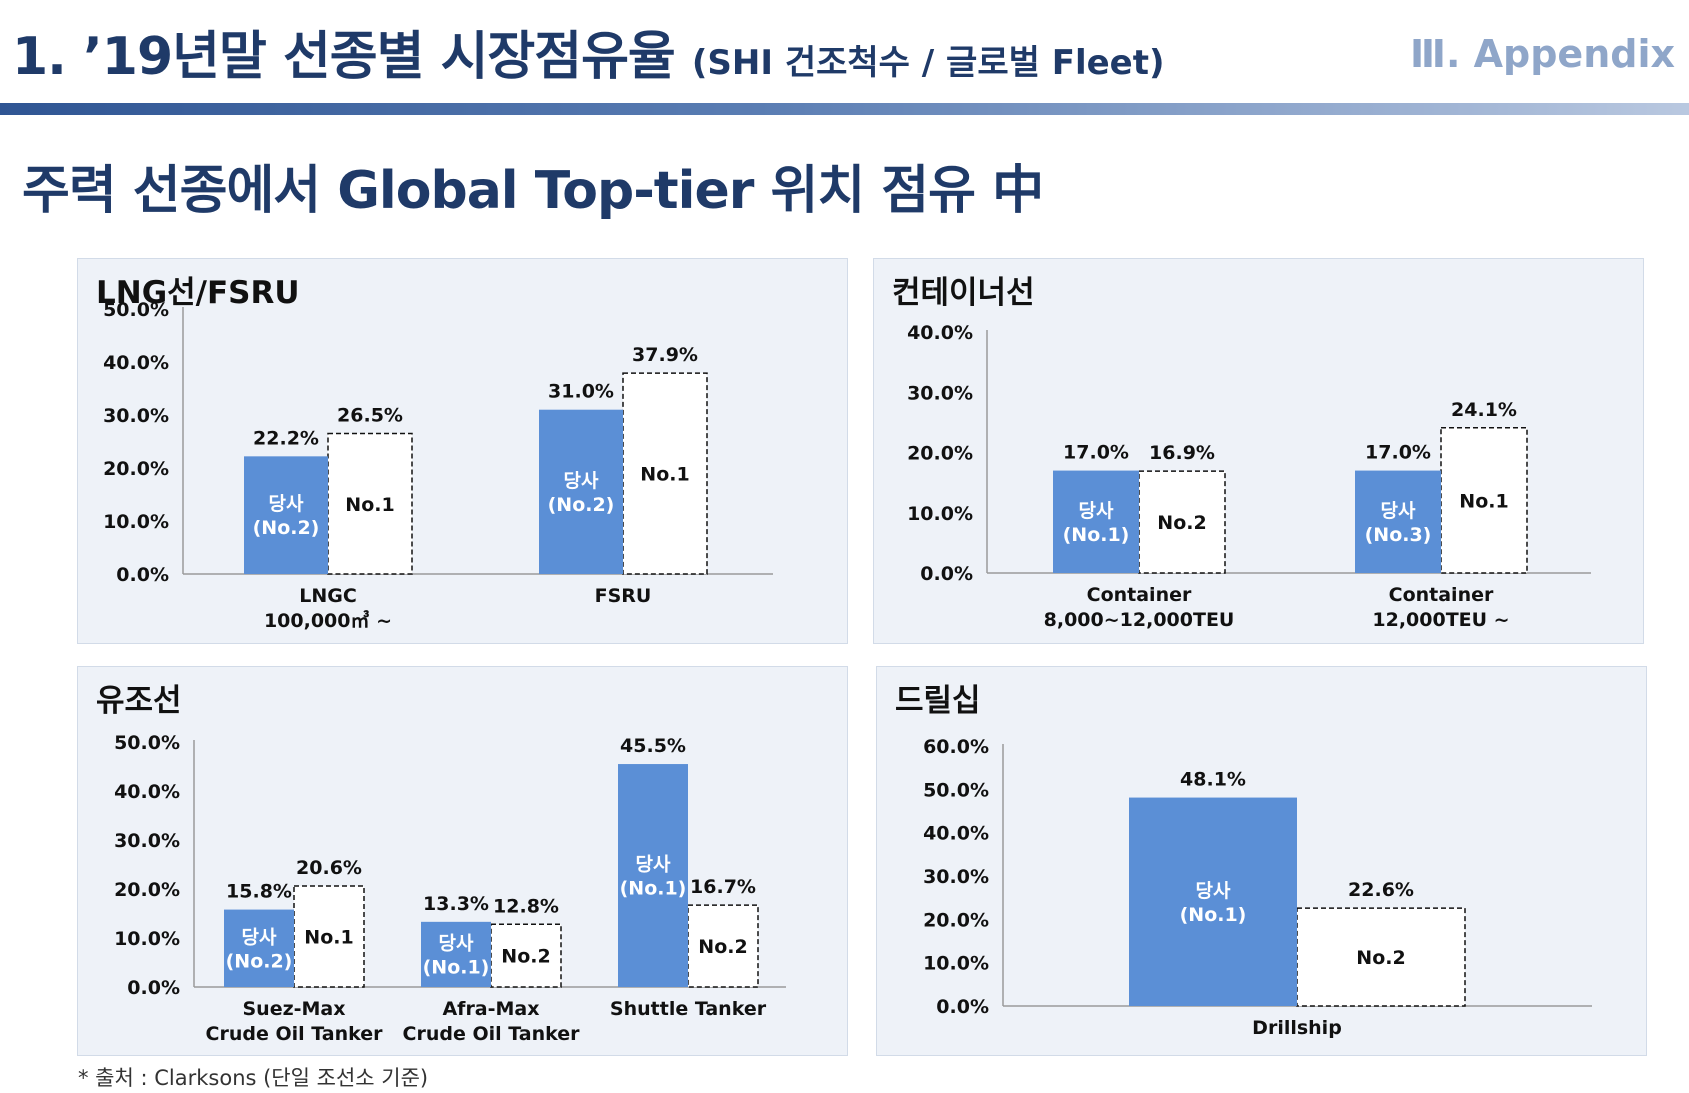  What do you see at coordinates (723, 887) in the screenshot?
I see `data-label: 16.7%` at bounding box center [723, 887].